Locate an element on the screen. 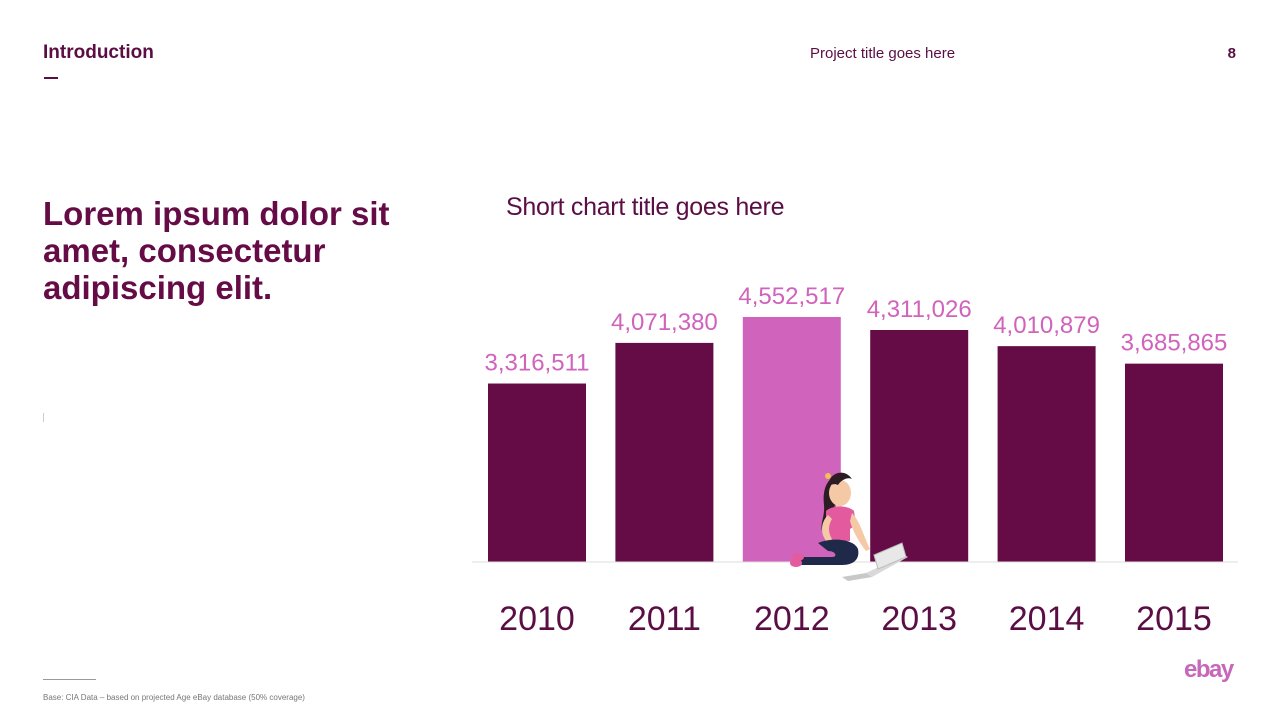  value-label-2015: 3,685,865 is located at coordinates (1174, 343).